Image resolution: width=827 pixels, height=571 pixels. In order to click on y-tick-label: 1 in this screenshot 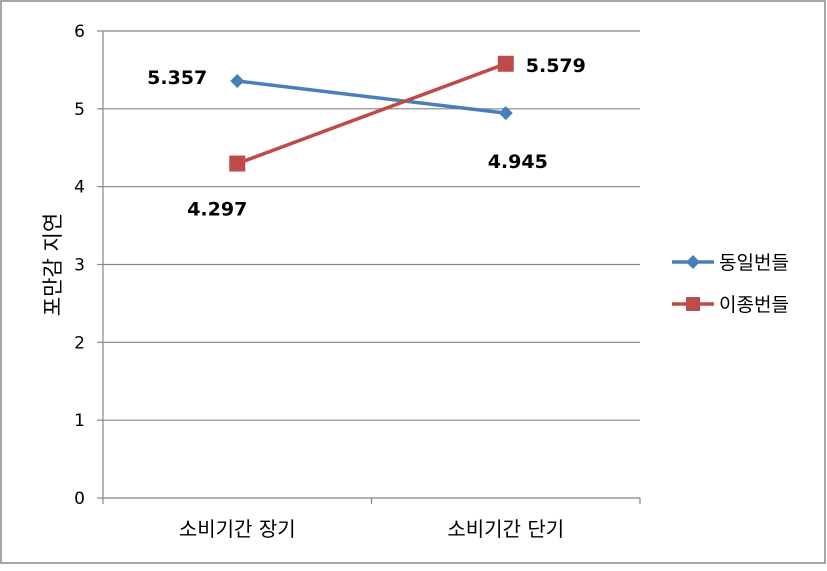, I will do `click(79, 421)`.